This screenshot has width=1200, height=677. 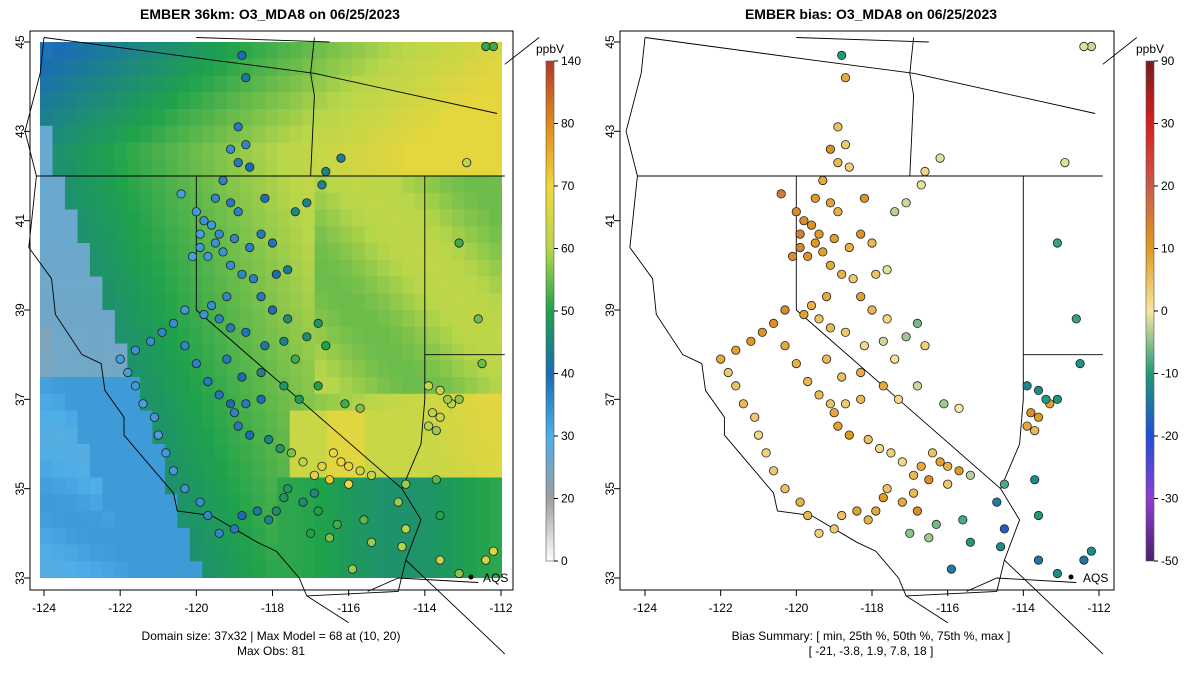 I want to click on colorbar-tick-label: 20, so click(x=568, y=499).